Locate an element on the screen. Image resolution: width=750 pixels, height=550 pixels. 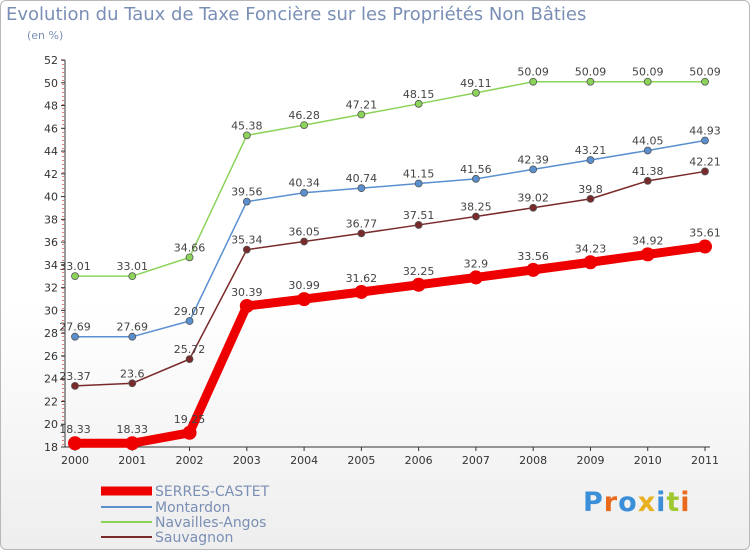
y-tick-label: 18 is located at coordinates (51, 447).